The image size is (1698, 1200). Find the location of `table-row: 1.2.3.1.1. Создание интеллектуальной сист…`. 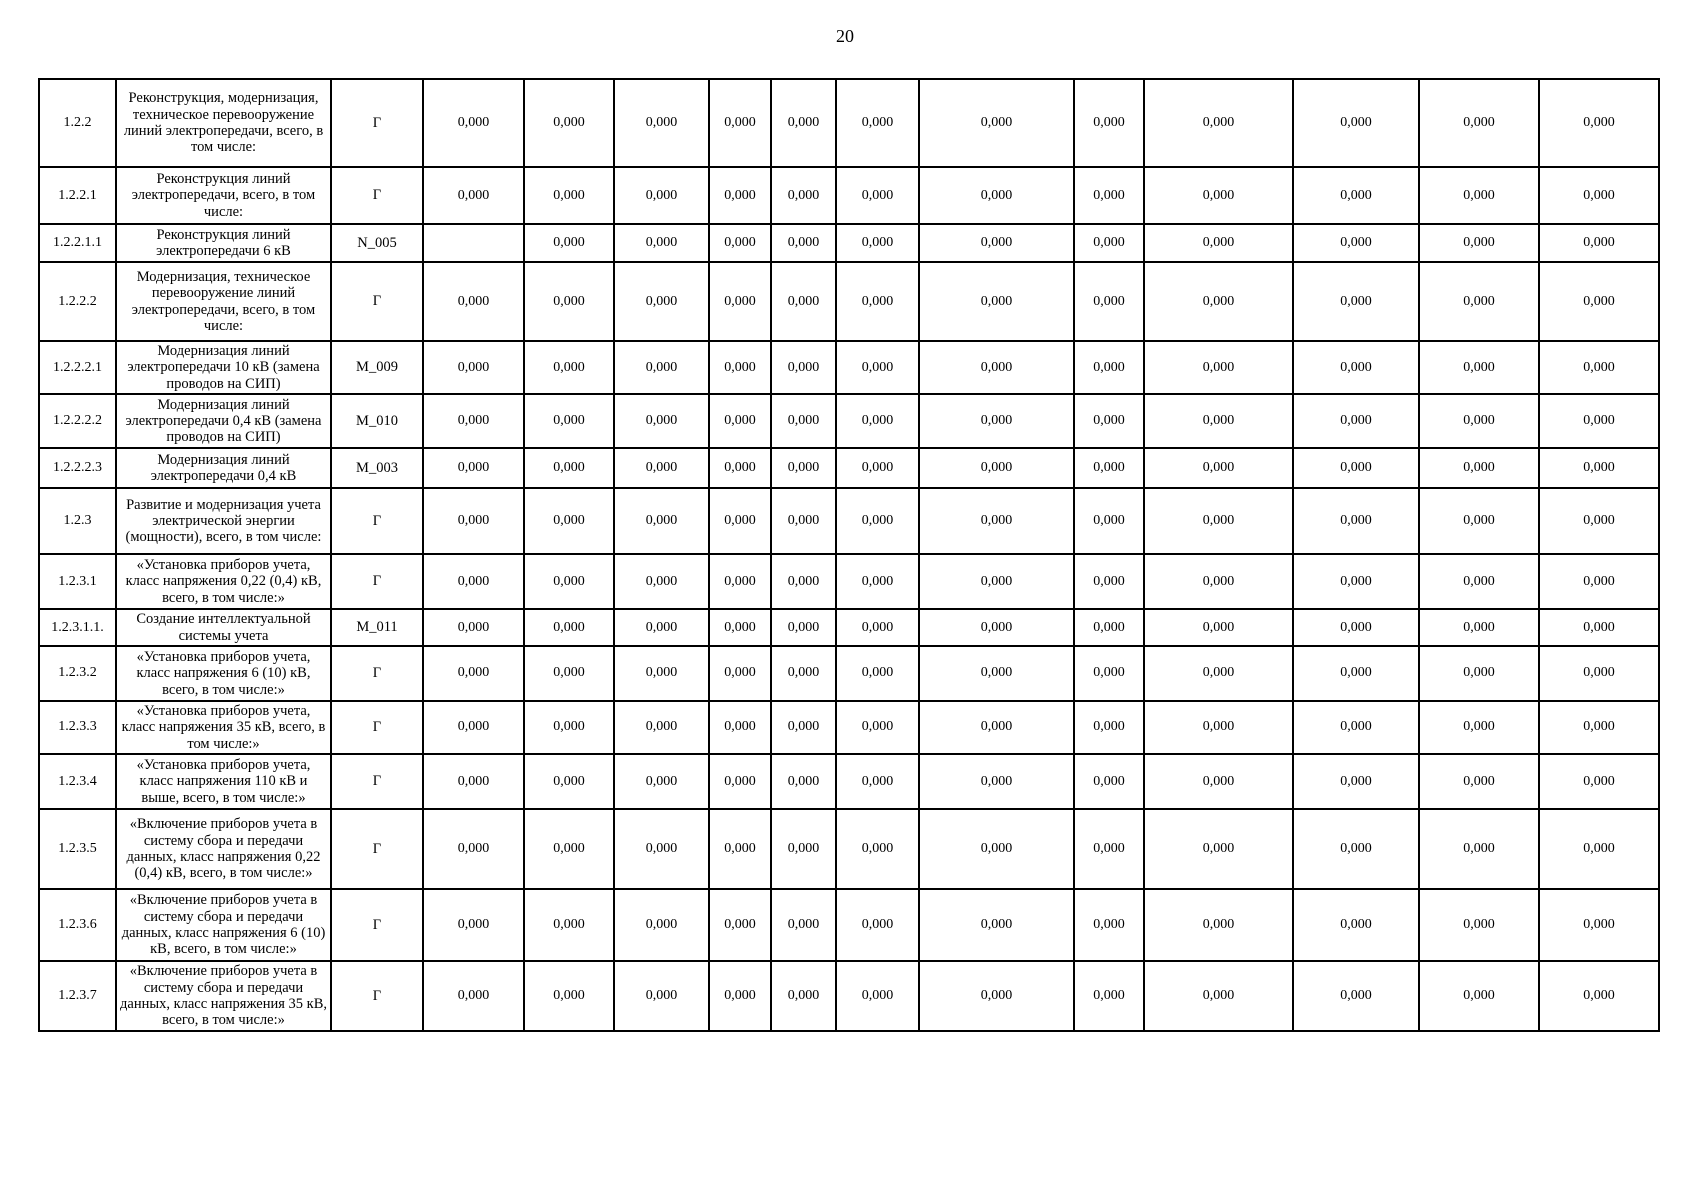

table-row: 1.2.3.1.1. Создание интеллектуальной сист… is located at coordinates (849, 627).